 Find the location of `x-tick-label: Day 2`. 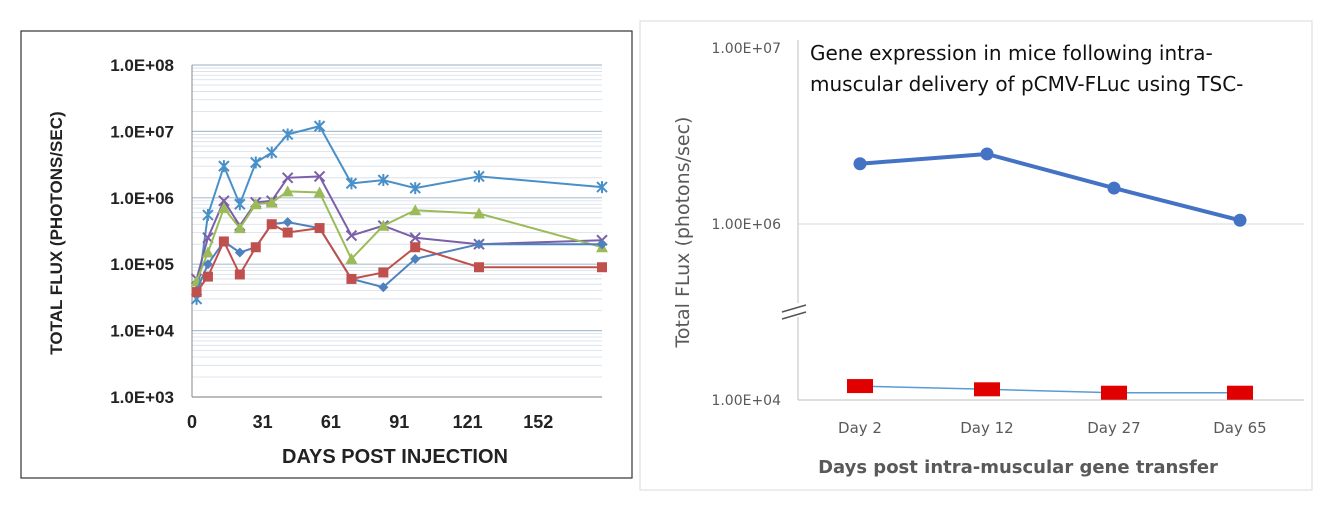

x-tick-label: Day 2 is located at coordinates (860, 428).